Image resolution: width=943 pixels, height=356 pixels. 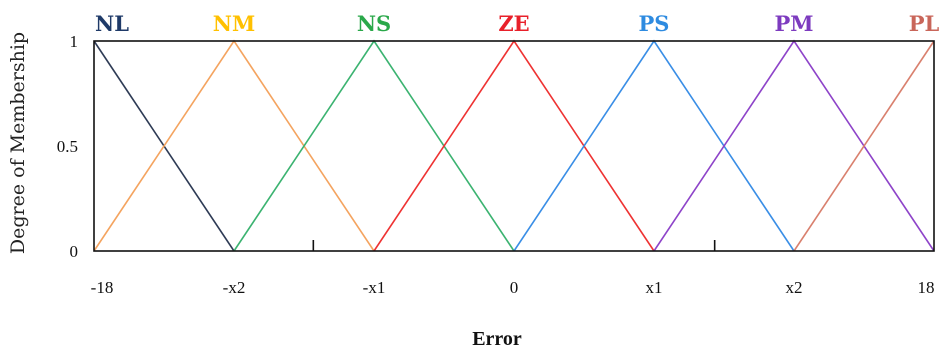 What do you see at coordinates (112, 23) in the screenshot?
I see `series-label-nl: NL` at bounding box center [112, 23].